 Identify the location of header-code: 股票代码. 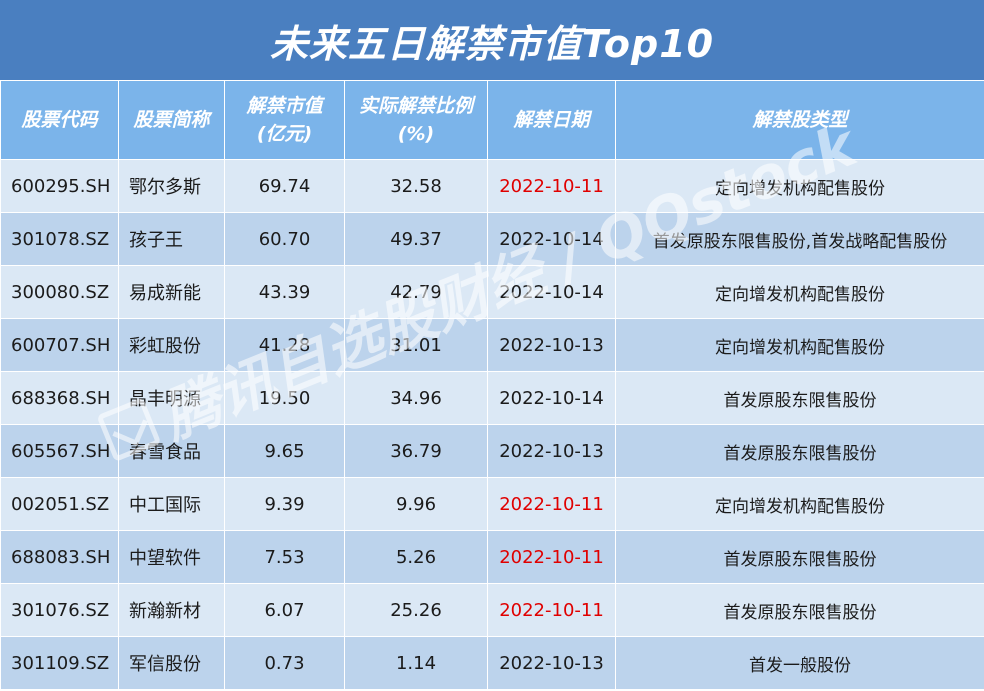
(59, 120).